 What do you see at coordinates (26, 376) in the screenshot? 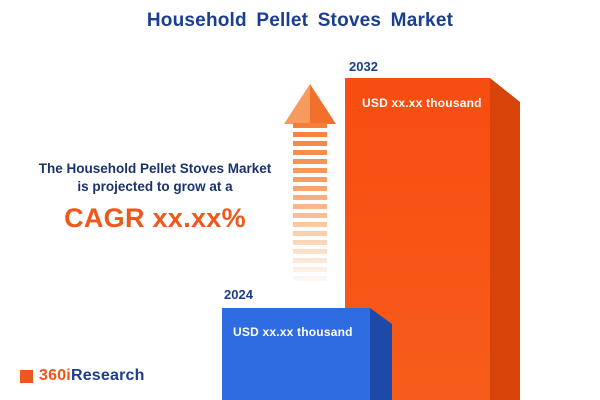
I see `logo-square-icon` at bounding box center [26, 376].